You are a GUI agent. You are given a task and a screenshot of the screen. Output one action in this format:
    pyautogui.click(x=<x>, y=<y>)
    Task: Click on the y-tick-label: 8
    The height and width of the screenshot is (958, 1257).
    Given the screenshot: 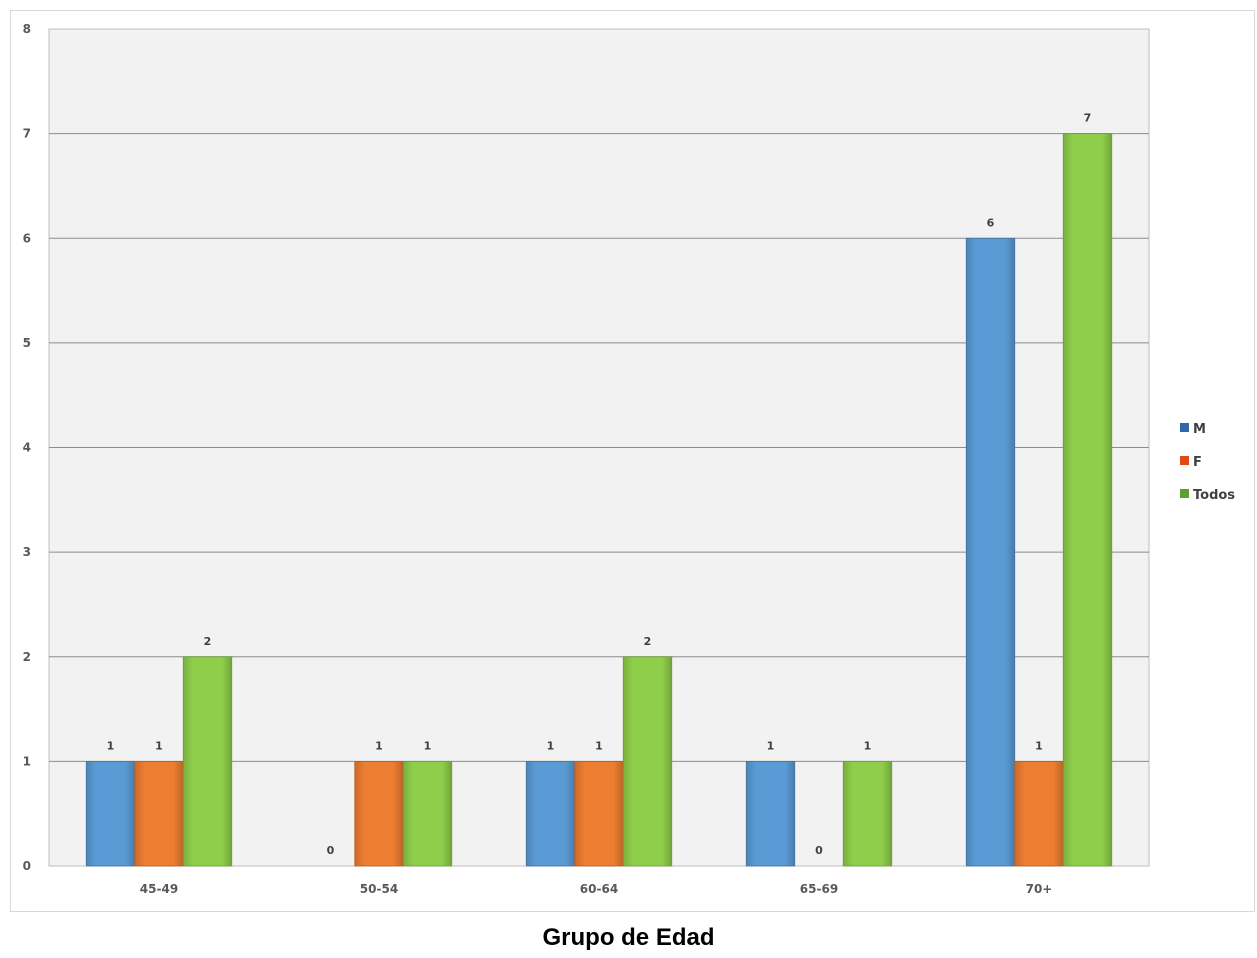 What is the action you would take?
    pyautogui.click(x=27, y=29)
    